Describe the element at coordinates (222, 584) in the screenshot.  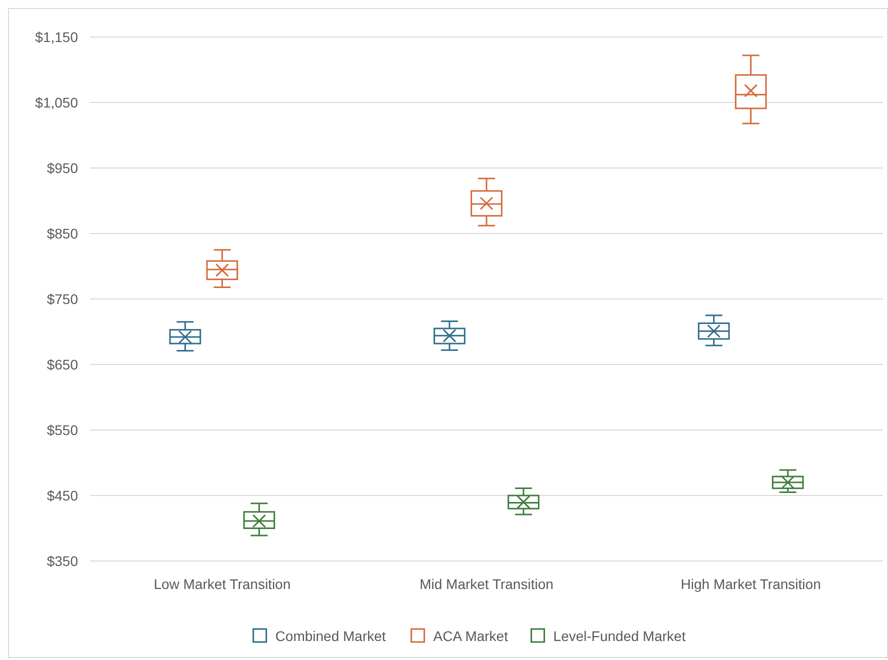
I see `x-tick-label: Low Market Transition` at that location.